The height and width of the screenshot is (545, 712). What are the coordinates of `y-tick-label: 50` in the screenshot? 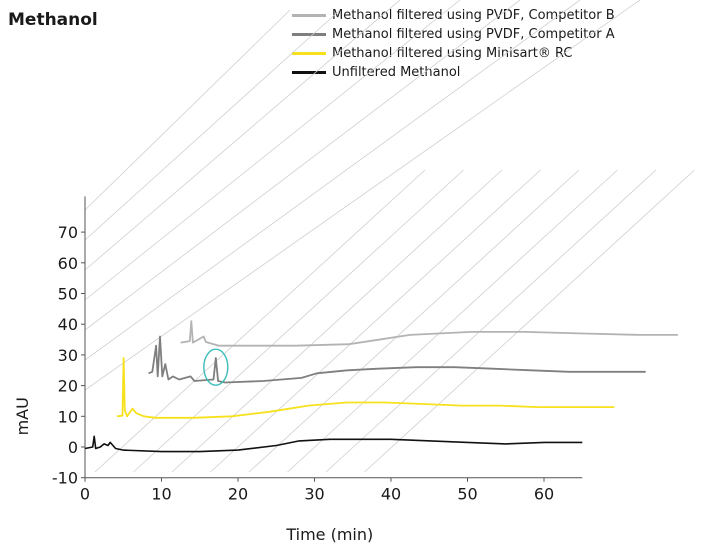 It's located at (68, 294).